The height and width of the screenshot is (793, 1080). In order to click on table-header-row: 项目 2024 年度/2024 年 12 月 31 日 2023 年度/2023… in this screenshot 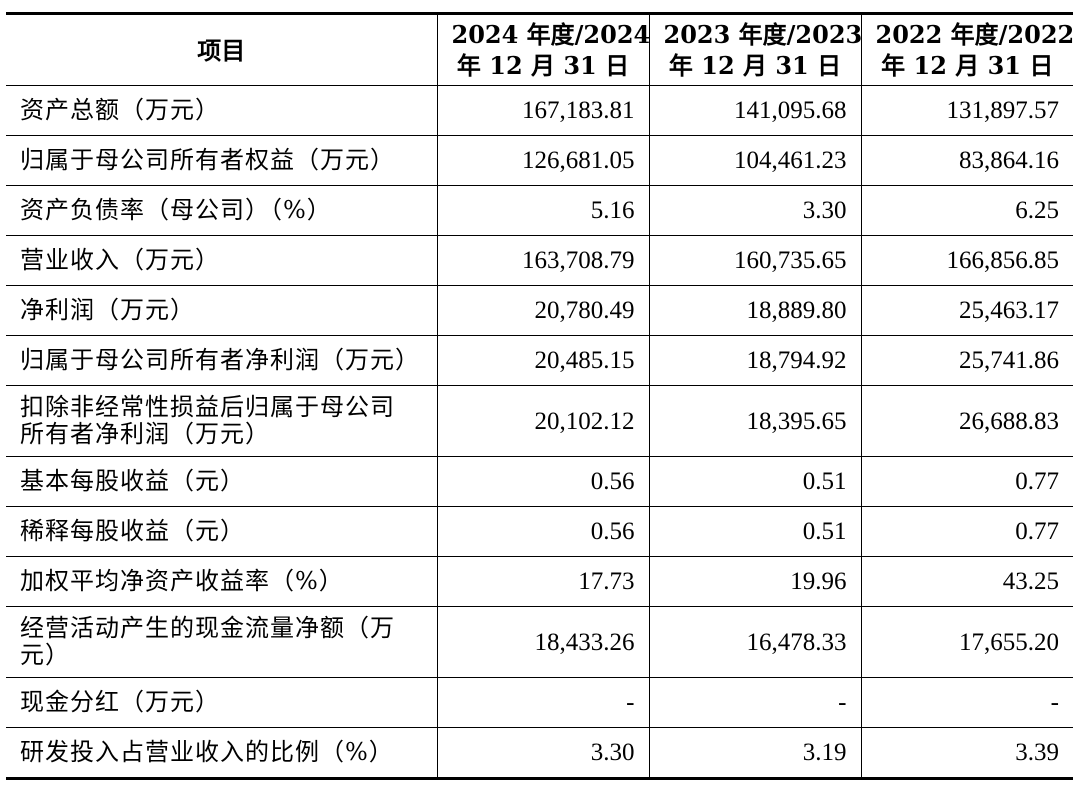, I will do `click(540, 49)`.